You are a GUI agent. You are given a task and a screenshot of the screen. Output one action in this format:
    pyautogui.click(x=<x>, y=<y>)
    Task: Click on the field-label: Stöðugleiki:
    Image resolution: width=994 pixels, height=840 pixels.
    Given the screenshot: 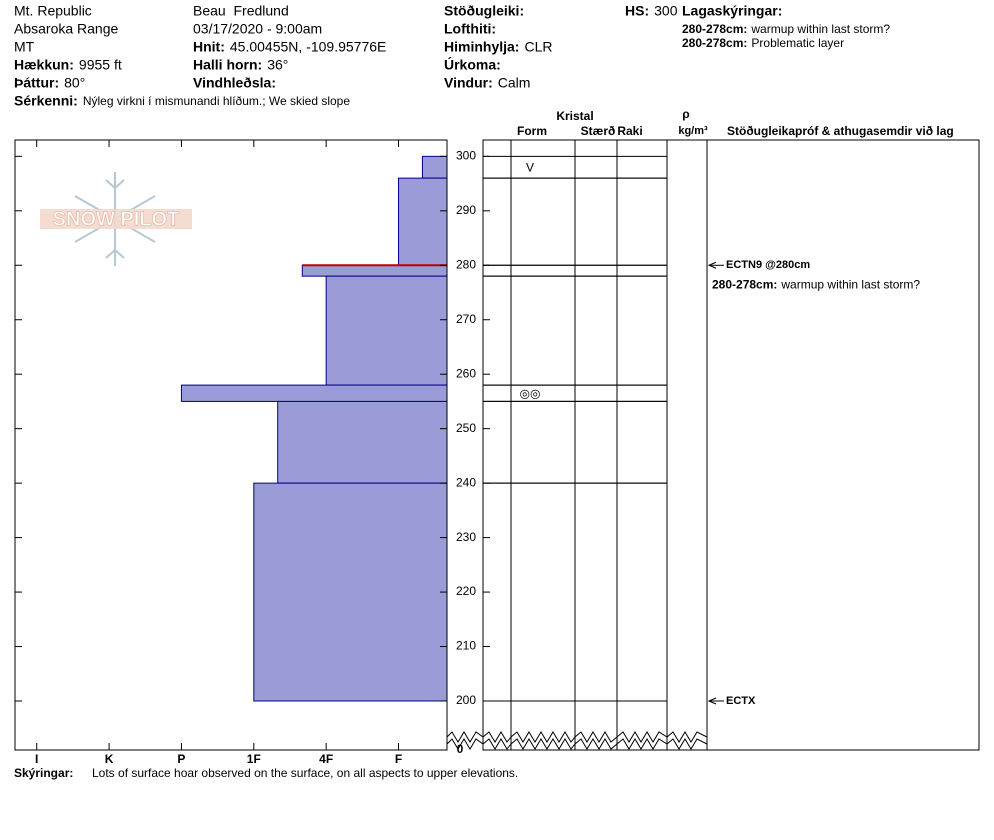 What is the action you would take?
    pyautogui.click(x=484, y=11)
    